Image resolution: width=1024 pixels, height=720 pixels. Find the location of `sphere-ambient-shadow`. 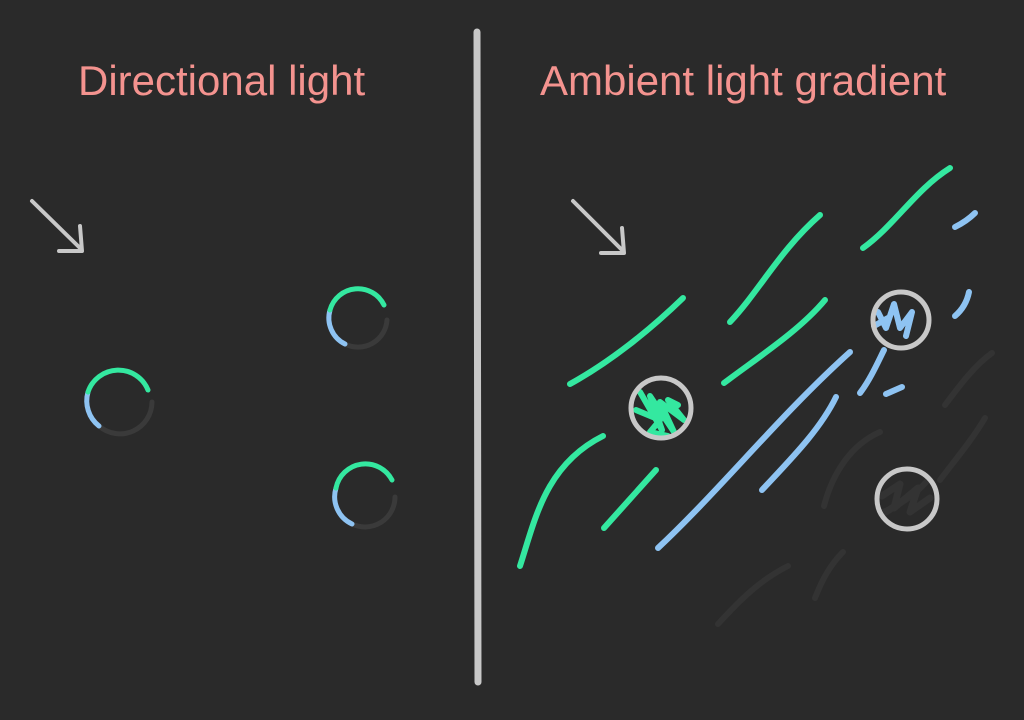

sphere-ambient-shadow is located at coordinates (907, 499).